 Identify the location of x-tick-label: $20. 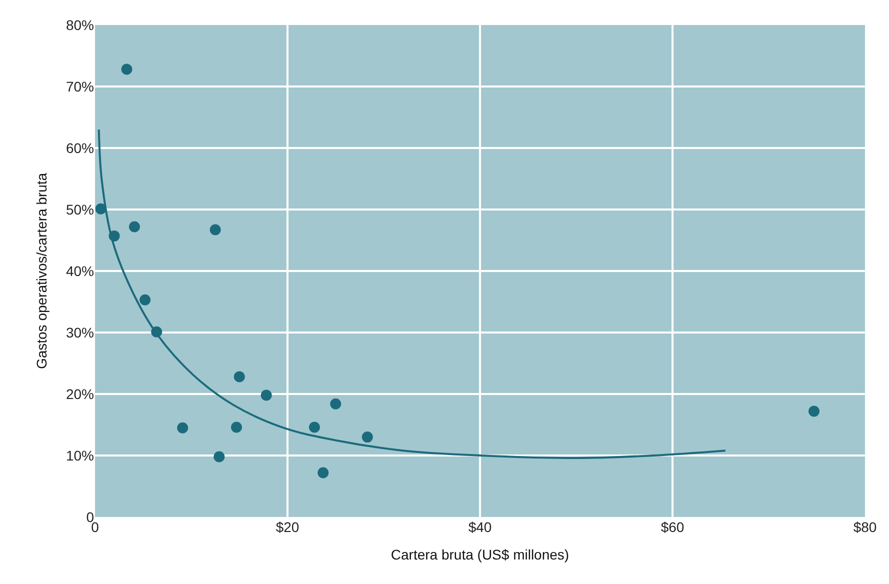
(288, 527).